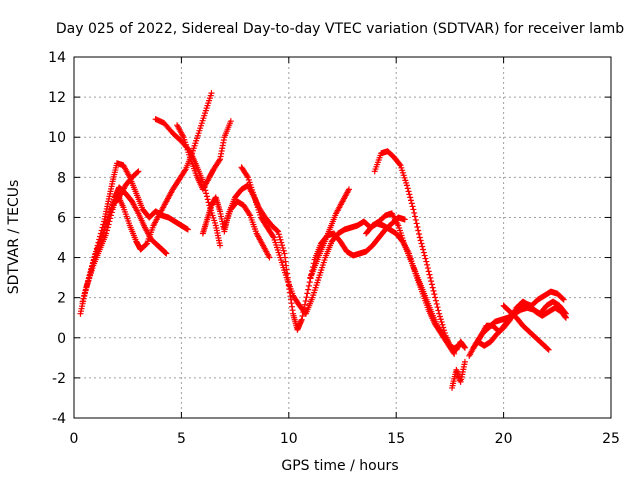  I want to click on series-sat-m, so click(458, 374).